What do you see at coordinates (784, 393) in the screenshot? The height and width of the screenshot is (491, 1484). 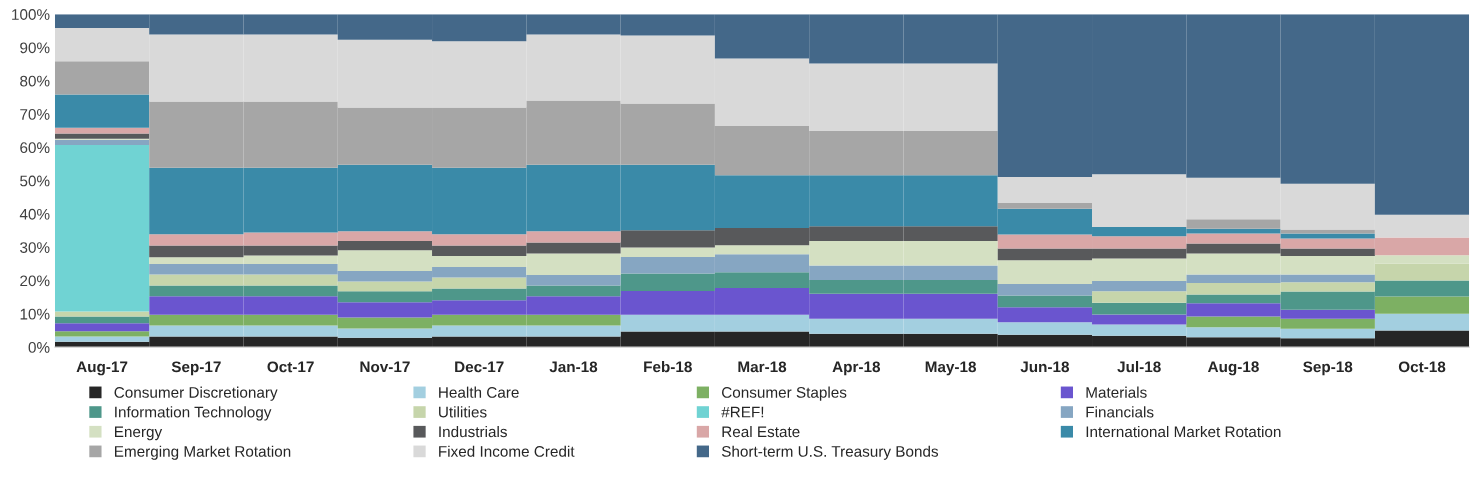 I see `legend-label: Consumer Staples` at bounding box center [784, 393].